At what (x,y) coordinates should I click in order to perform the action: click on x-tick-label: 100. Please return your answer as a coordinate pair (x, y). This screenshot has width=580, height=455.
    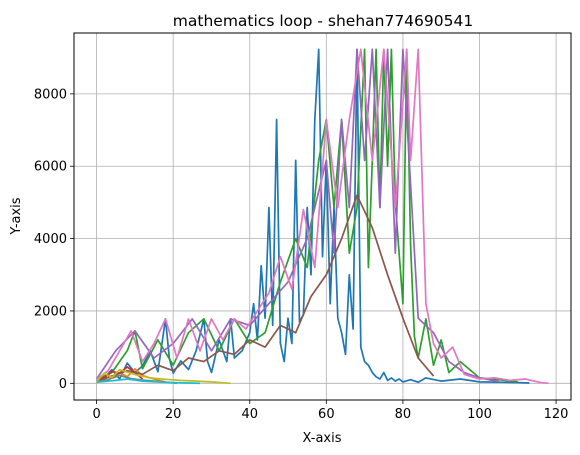
    Looking at the image, I should click on (479, 414).